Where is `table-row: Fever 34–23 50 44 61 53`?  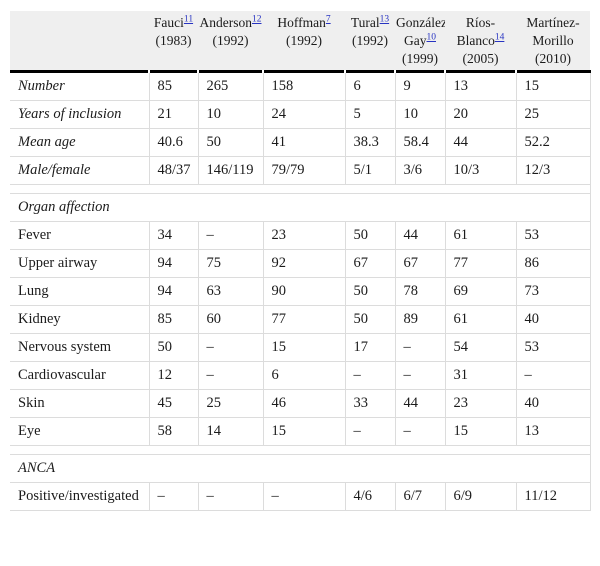 table-row: Fever 34–23 50 44 61 53 is located at coordinates (300, 235).